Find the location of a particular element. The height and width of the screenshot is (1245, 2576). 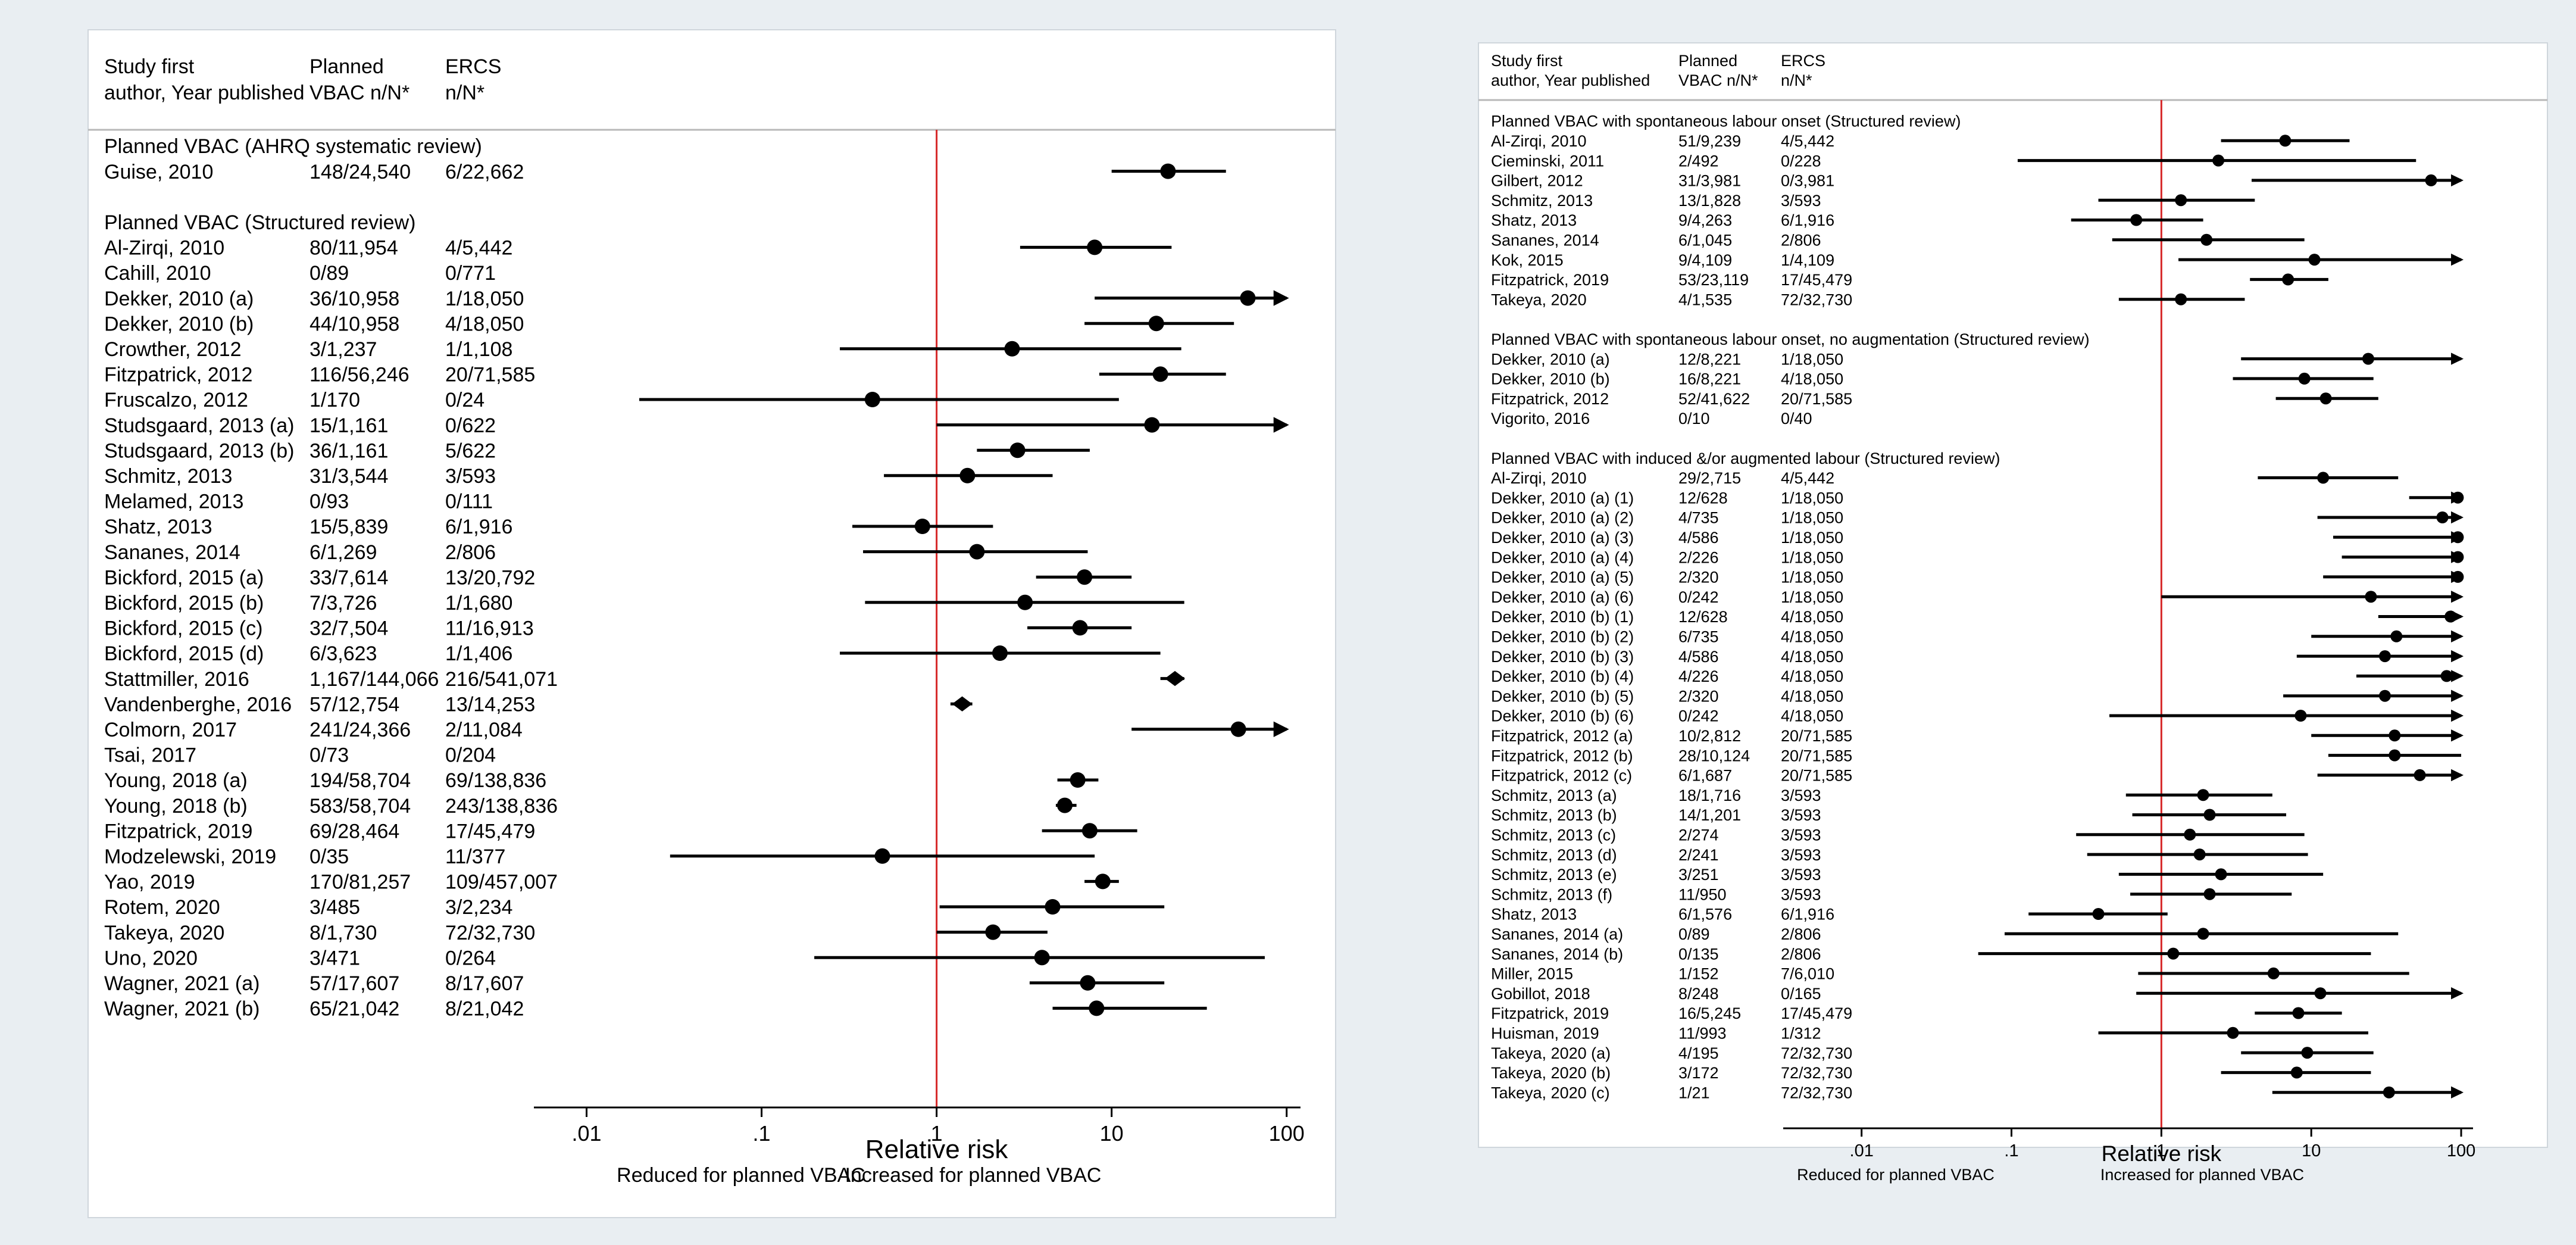

vbac-count: 1/170 is located at coordinates (335, 400).